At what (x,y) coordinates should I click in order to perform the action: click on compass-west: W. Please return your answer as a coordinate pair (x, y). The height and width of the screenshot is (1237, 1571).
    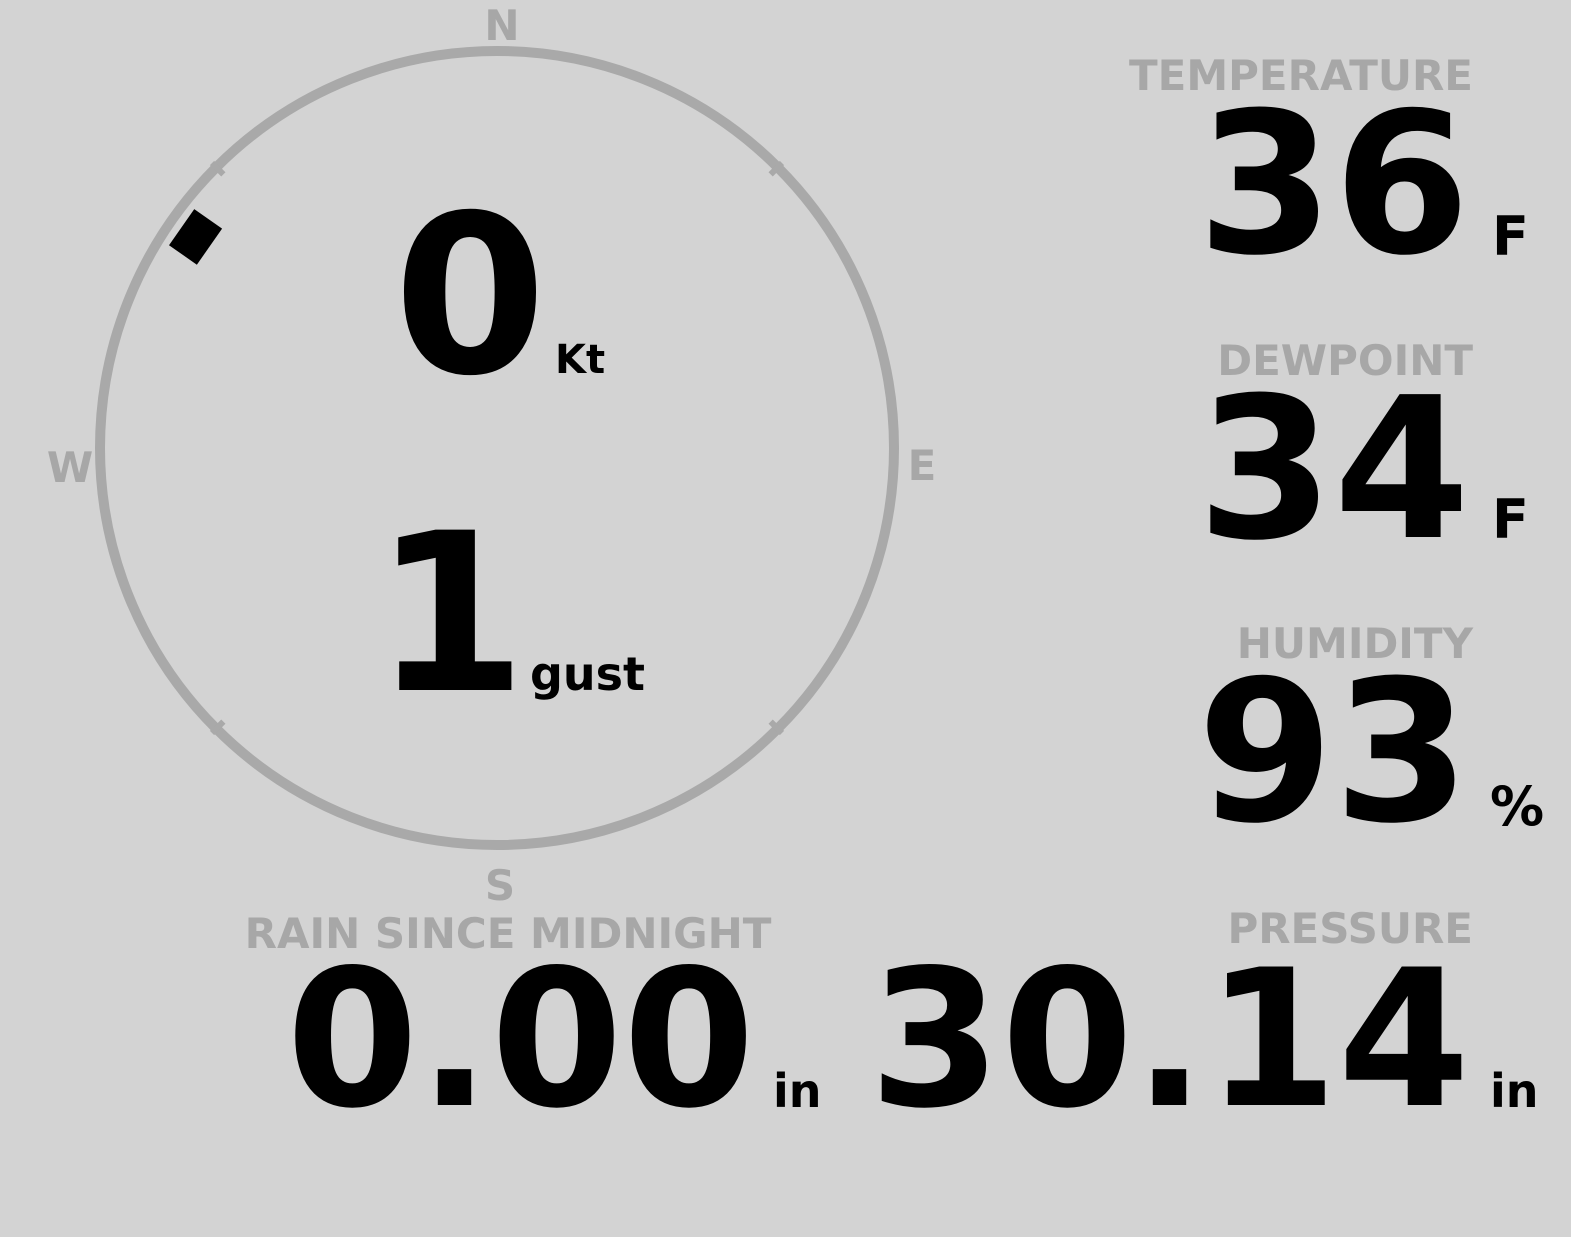
    Looking at the image, I should click on (70, 467).